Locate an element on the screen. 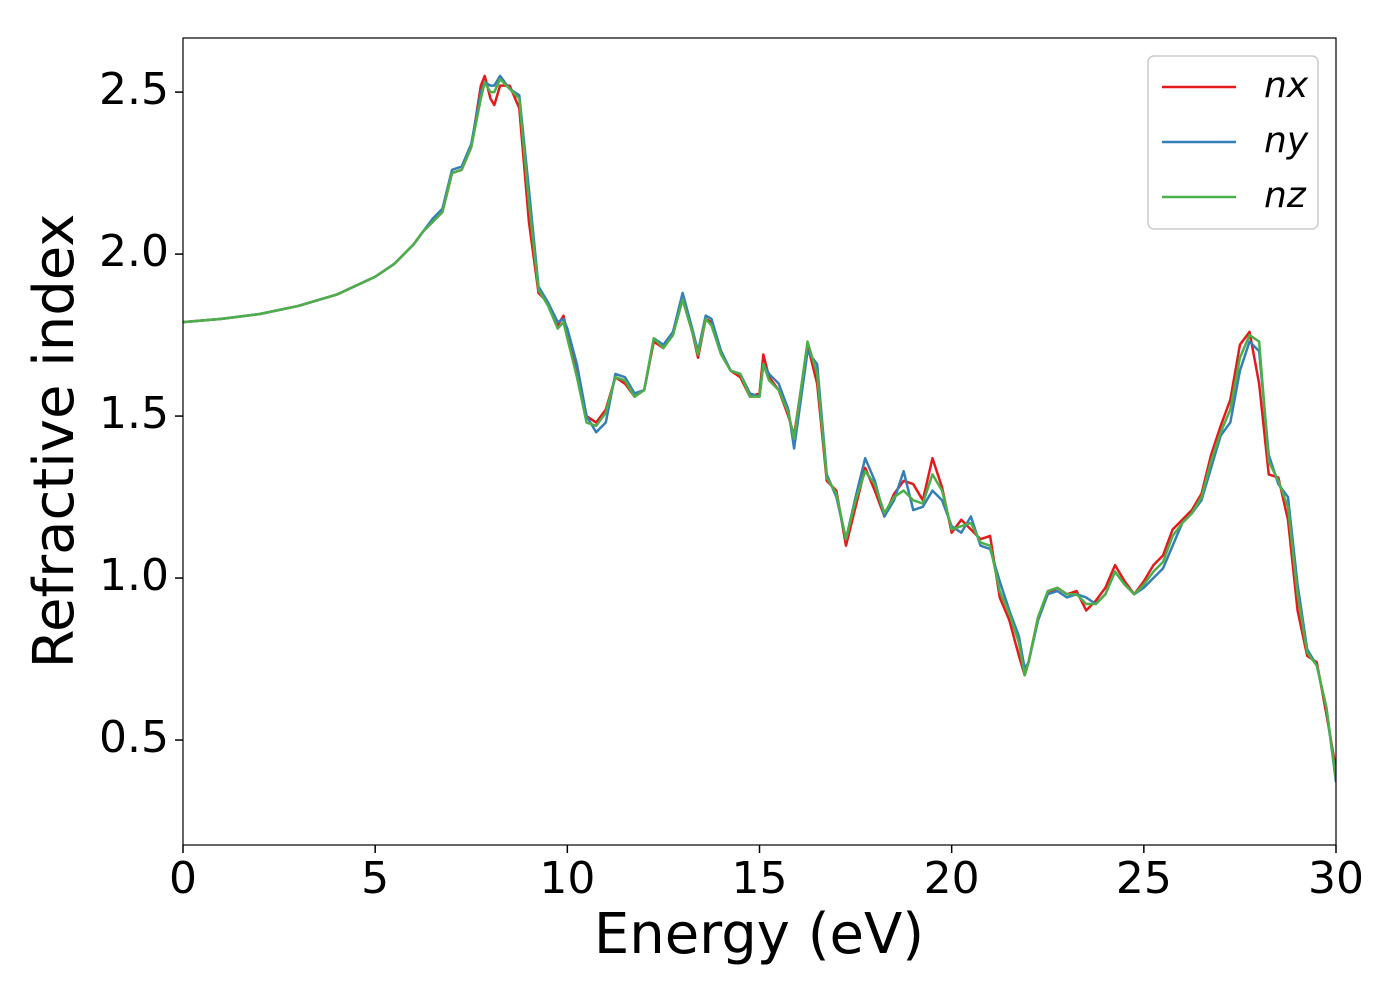 This screenshot has height=1000, width=1400. x-tick-label: 5 is located at coordinates (375, 878).